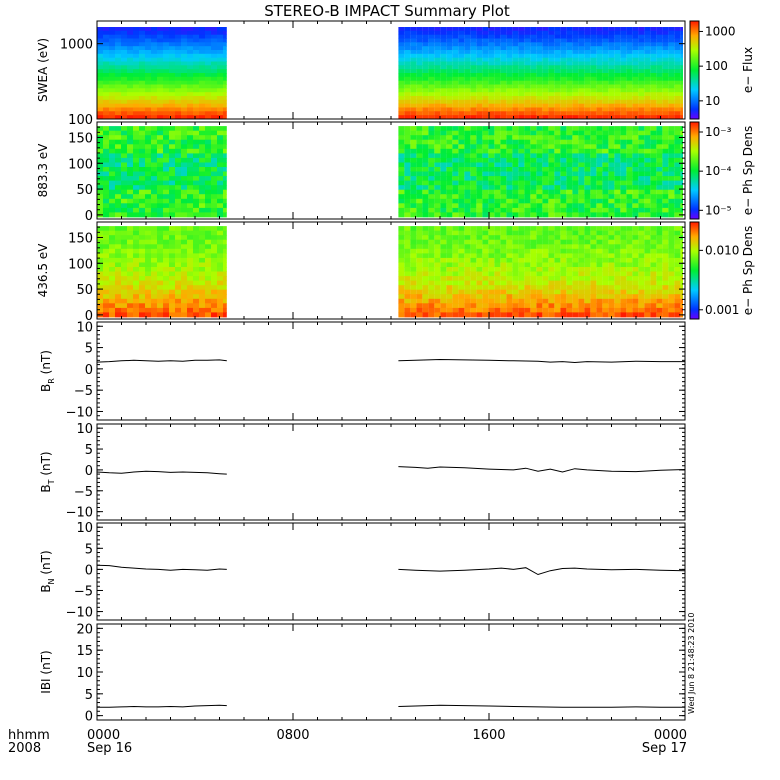 The height and width of the screenshot is (780, 780). Describe the element at coordinates (718, 132) in the screenshot. I see `colorbar-tick-label: 10⁻³` at that location.